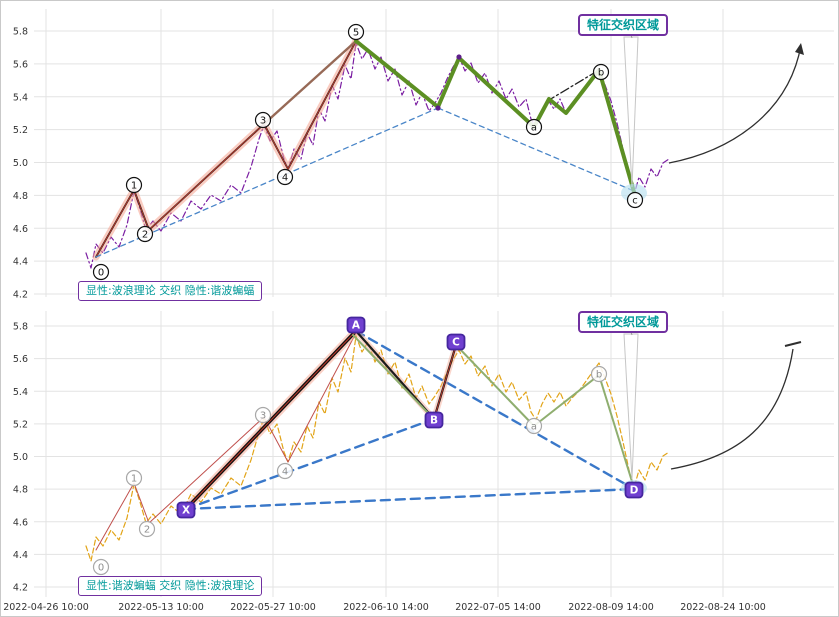 The height and width of the screenshot is (617, 839). I want to click on impulse-glow, so click(226, 149).